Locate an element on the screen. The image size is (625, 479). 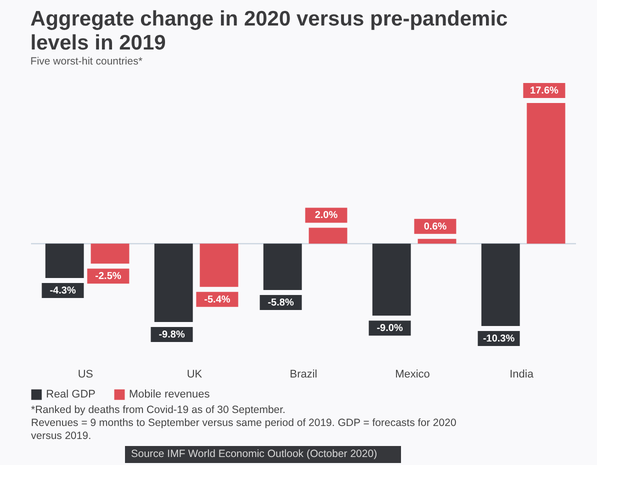
data-label: 2.0% is located at coordinates (326, 216).